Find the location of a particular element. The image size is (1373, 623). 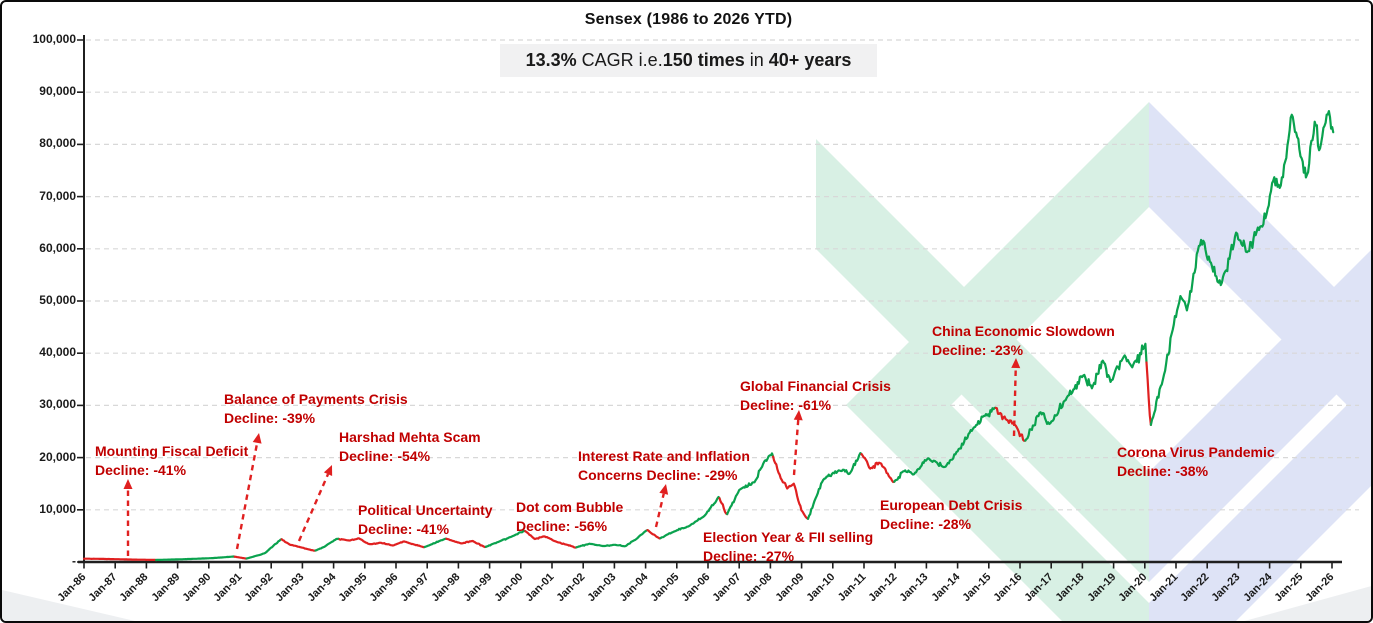

corner-accent-left is located at coordinates (68, 605).